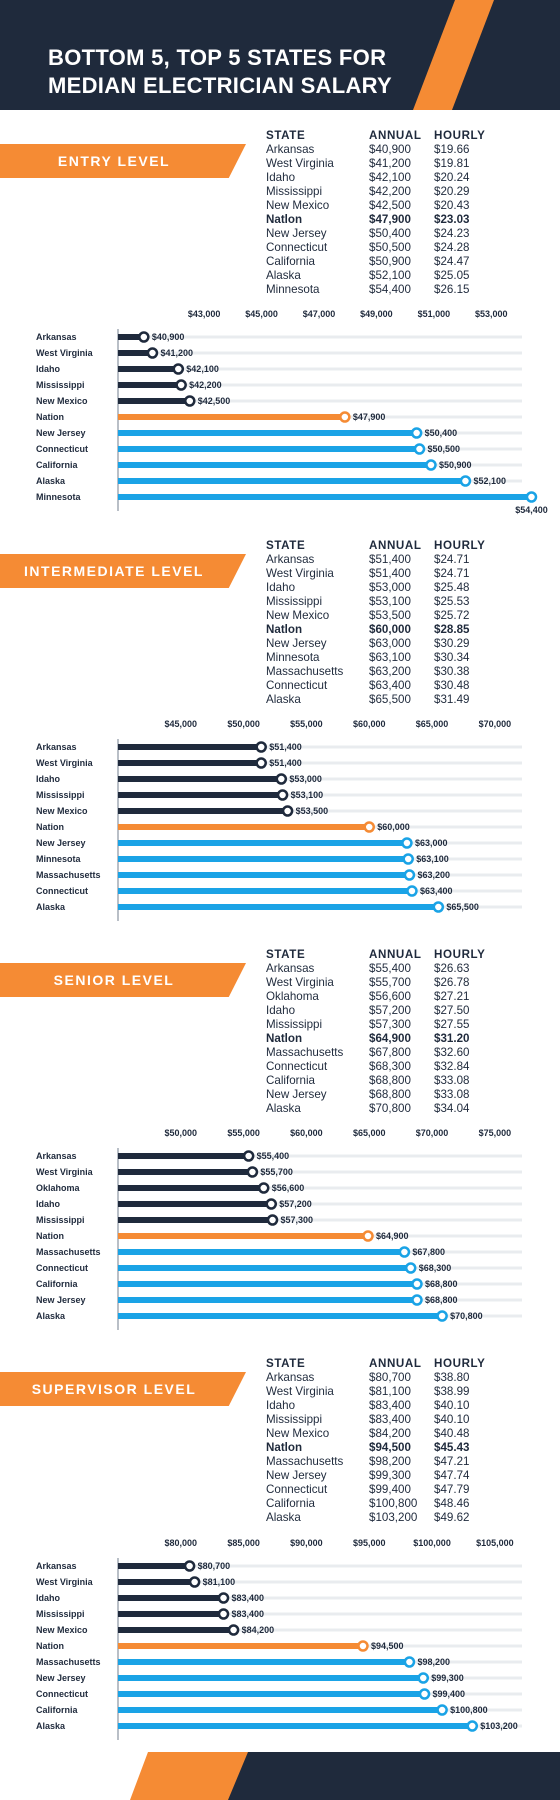 The image size is (560, 1800). What do you see at coordinates (390, 219) in the screenshot?
I see `annual-cell: $47,900` at bounding box center [390, 219].